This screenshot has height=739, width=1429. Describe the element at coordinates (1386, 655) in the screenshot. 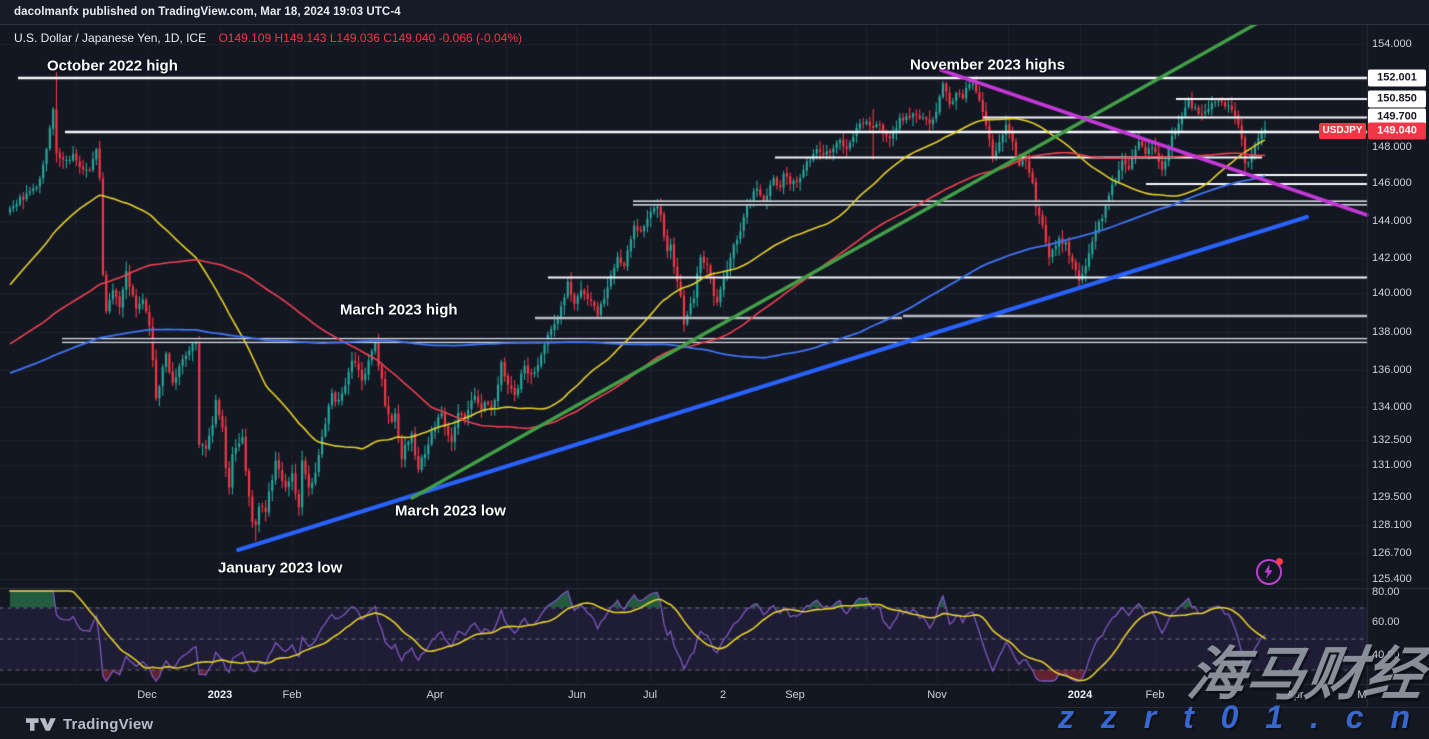

I see `rsi-label: 40.00` at that location.